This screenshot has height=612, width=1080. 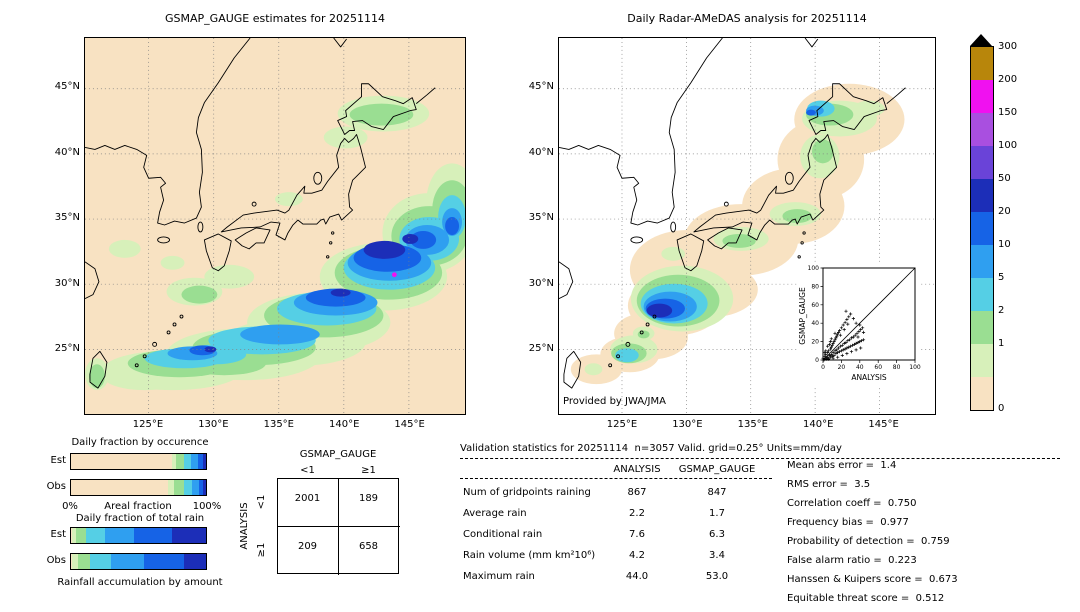 What do you see at coordinates (338, 454) in the screenshot?
I see `contingency-title: GSMAP_GAUGE` at bounding box center [338, 454].